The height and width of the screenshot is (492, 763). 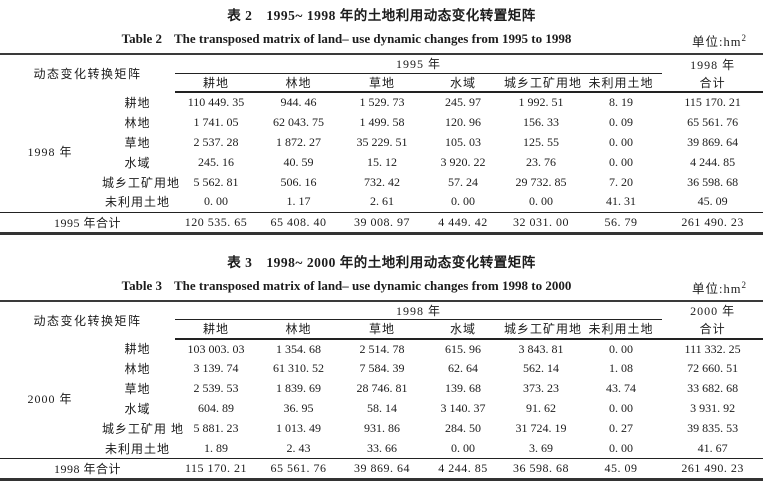 I want to click on total-row-label: 1998 年合计, so click(x=88, y=469).